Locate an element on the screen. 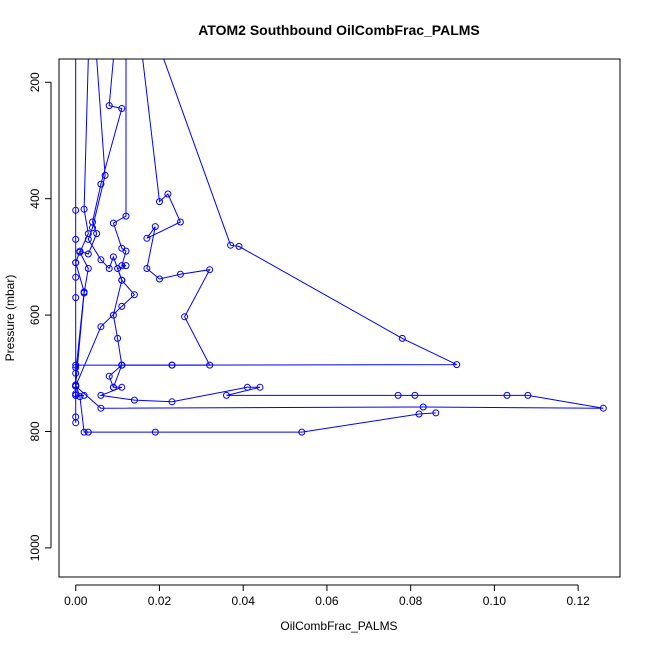  x-tick-label: 0.08 is located at coordinates (411, 601).